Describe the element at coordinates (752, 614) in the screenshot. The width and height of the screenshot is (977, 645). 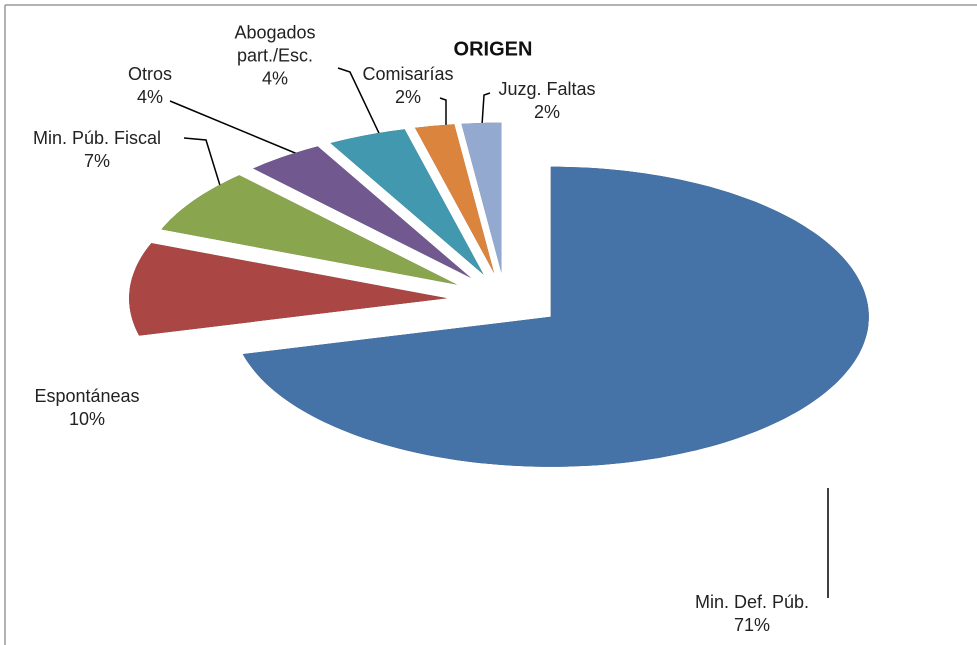
I see `slice-label: Min. Def. Púb. 71%` at that location.